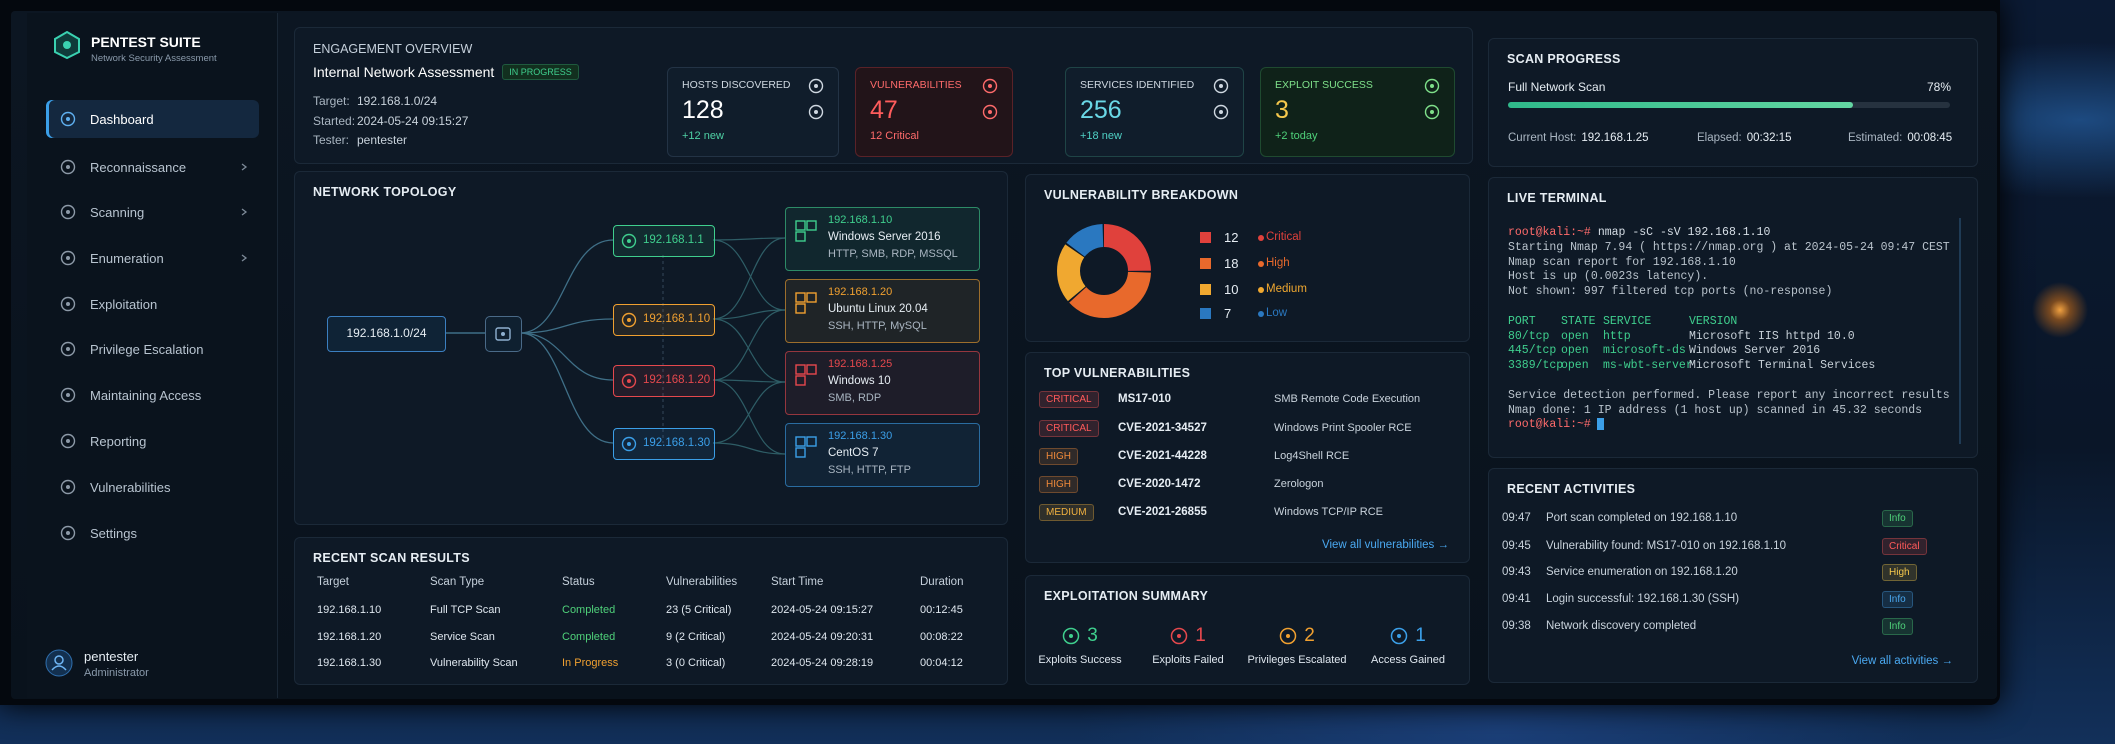  What do you see at coordinates (882, 455) in the screenshot?
I see `host-node: 192.168.1.30 CentOS 7 SSH, HTTP, FTP` at bounding box center [882, 455].